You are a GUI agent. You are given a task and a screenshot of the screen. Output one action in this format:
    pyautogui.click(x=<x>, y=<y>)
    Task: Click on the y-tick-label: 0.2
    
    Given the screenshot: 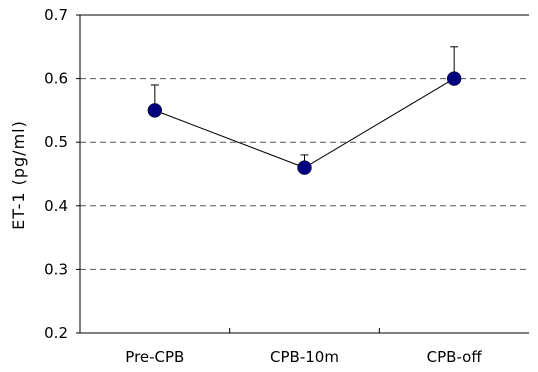 What is the action you would take?
    pyautogui.click(x=56, y=333)
    